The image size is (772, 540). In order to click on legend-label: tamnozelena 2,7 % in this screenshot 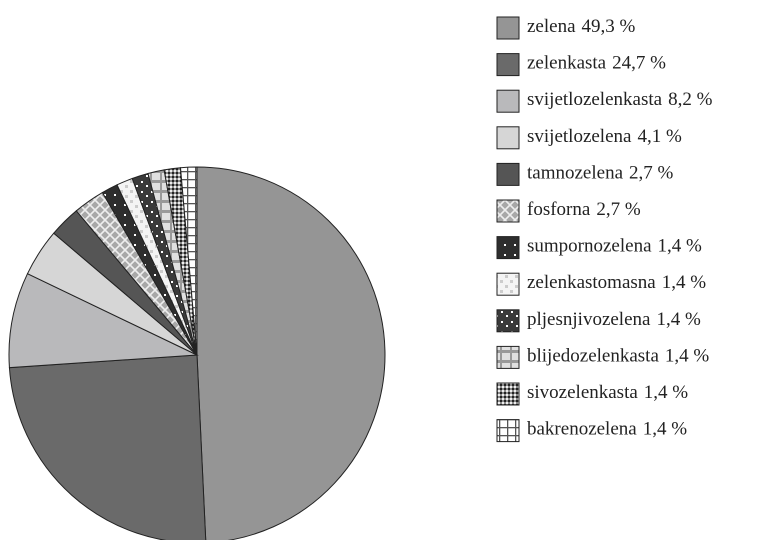, I will do `click(600, 173)`.